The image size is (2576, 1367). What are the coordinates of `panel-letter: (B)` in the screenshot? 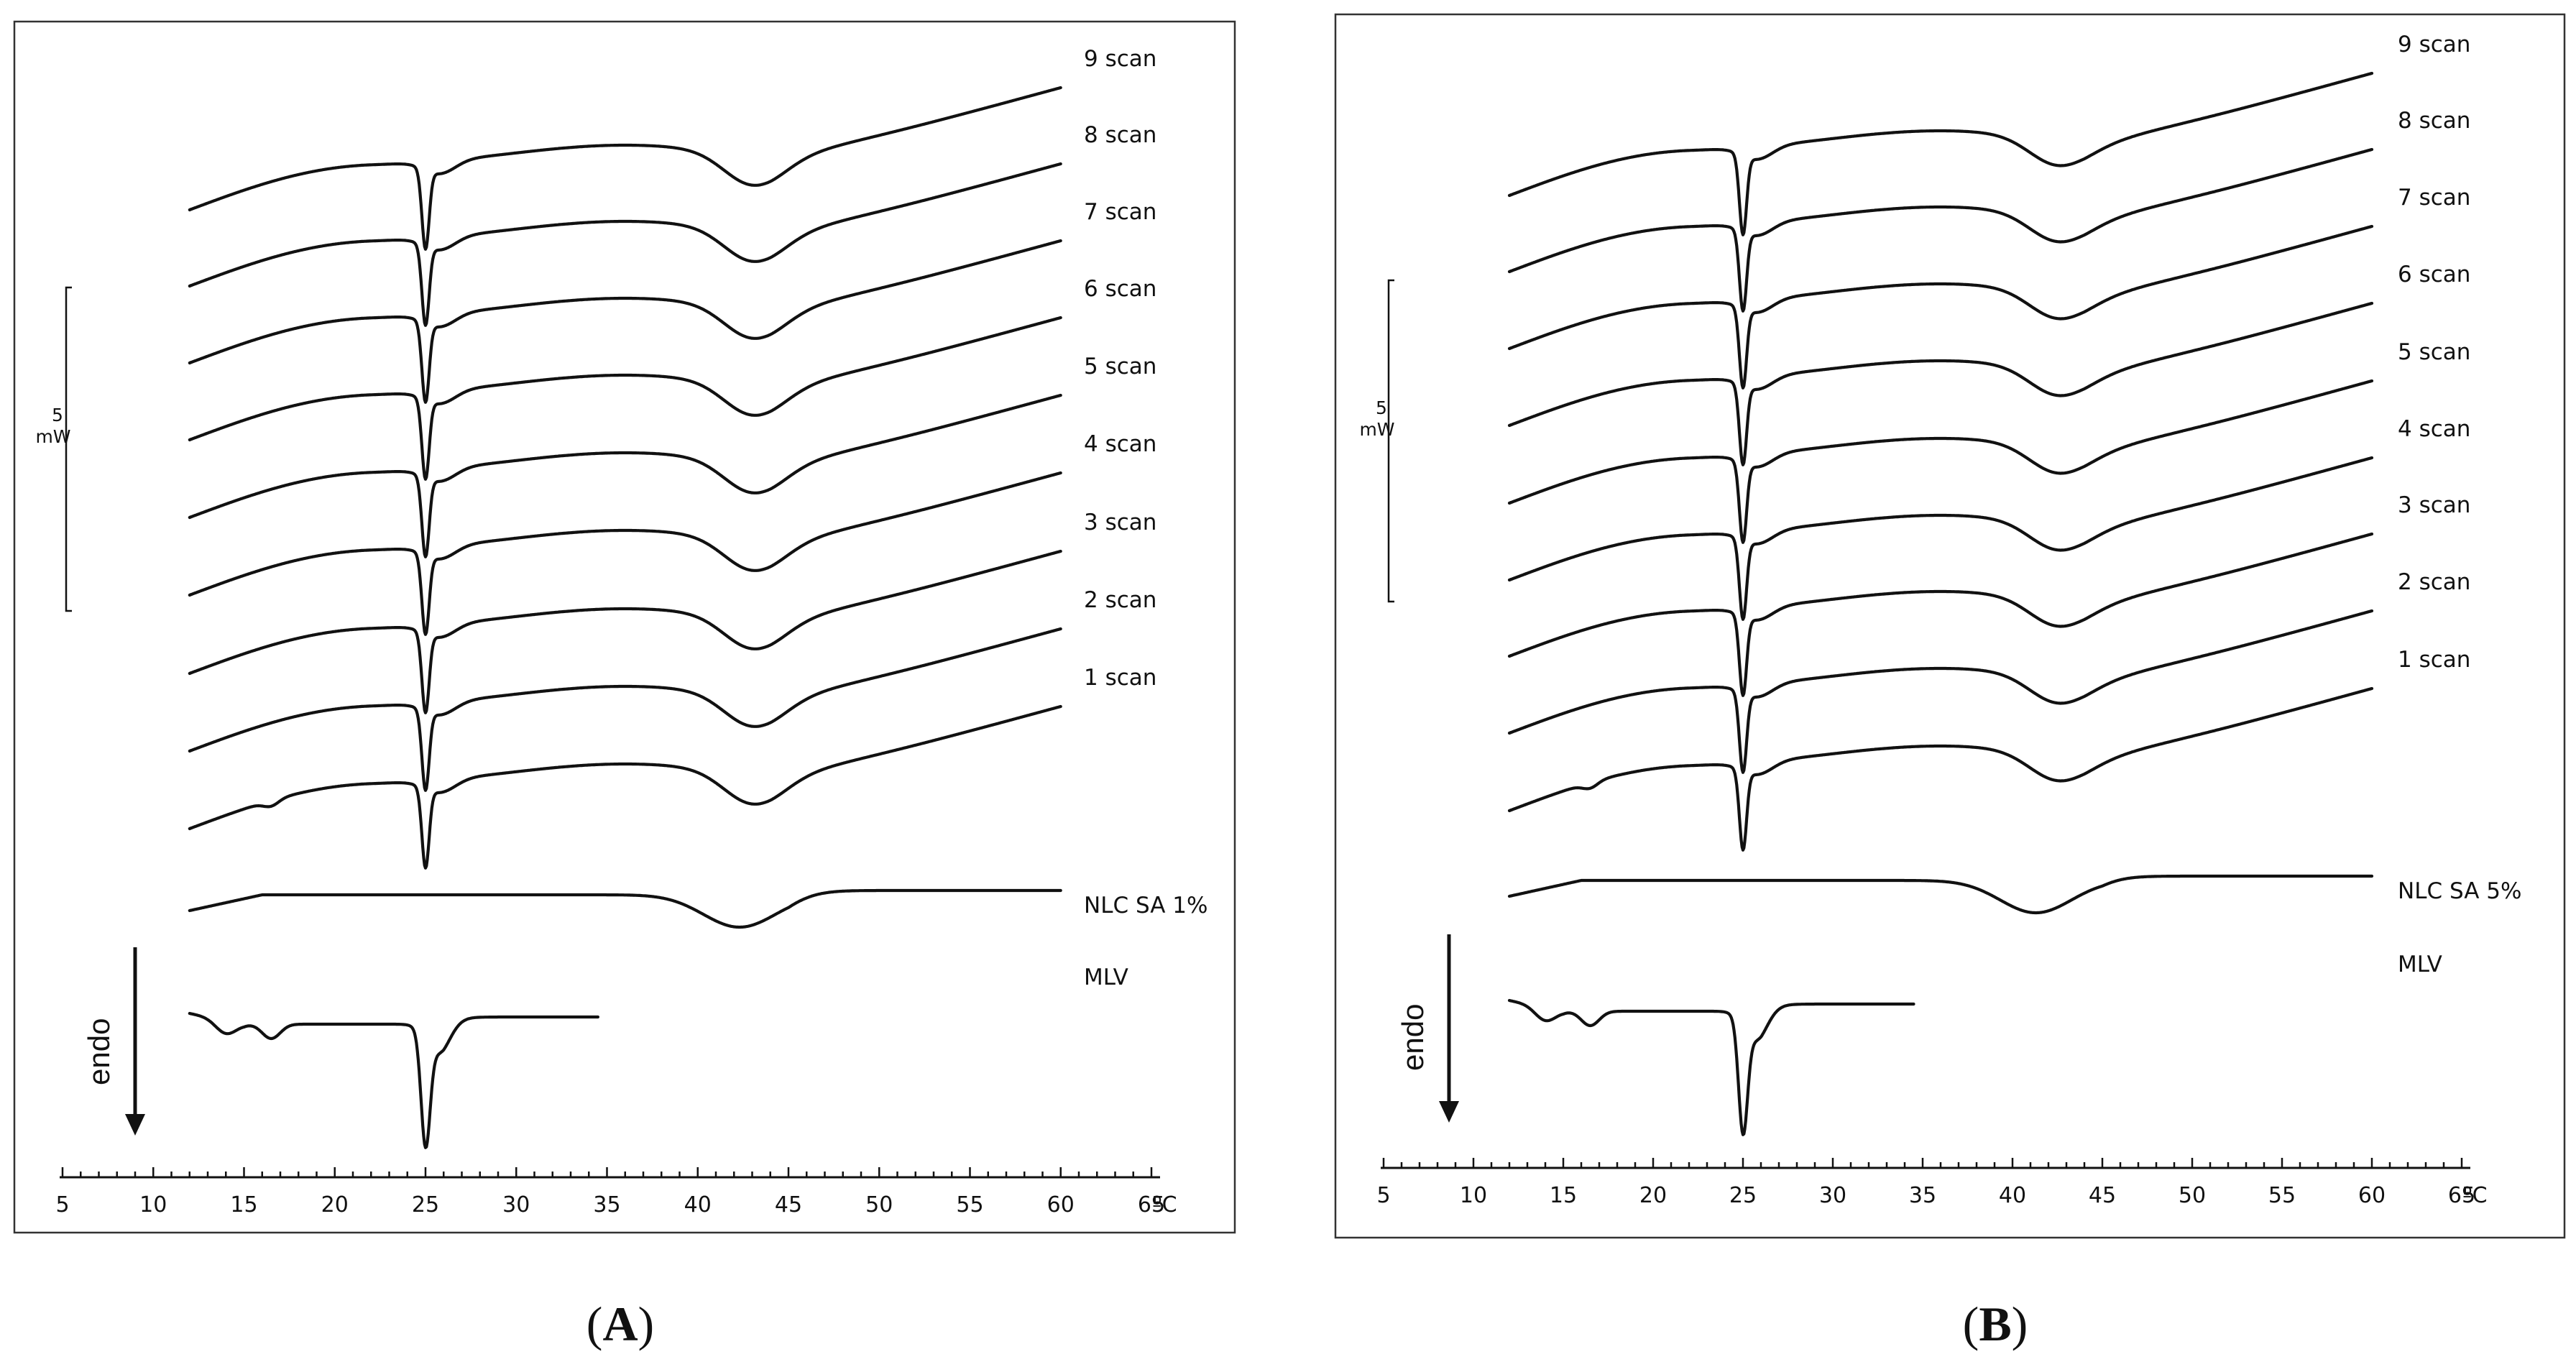 It's located at (1995, 1324).